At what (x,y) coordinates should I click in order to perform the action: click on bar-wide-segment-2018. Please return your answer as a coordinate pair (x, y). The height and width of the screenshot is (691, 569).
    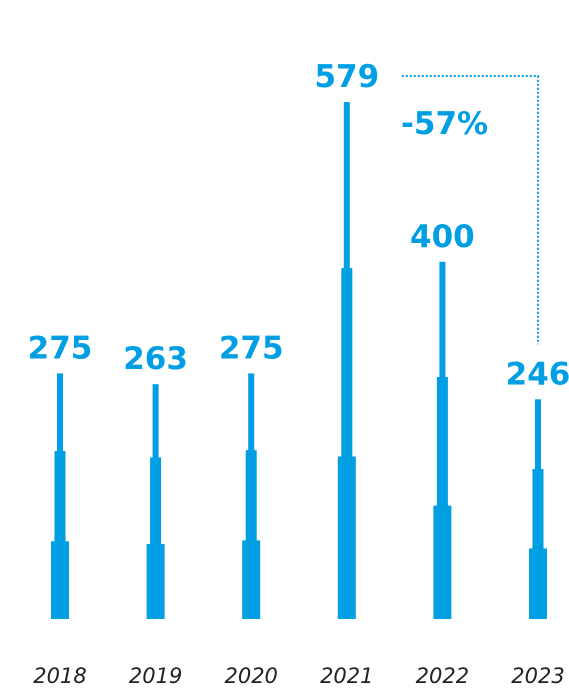
    Looking at the image, I should click on (60, 580).